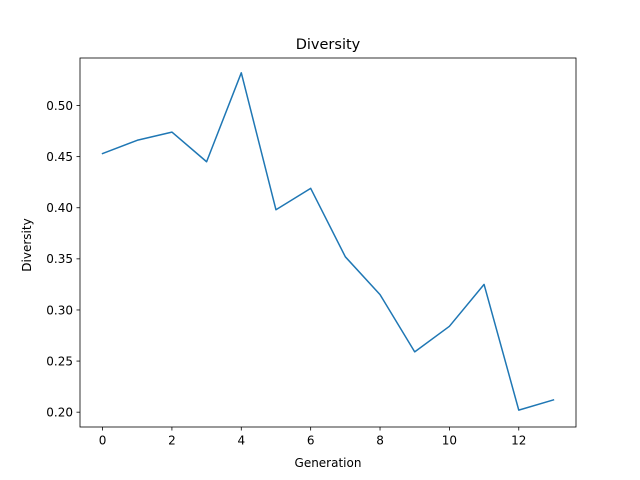  I want to click on y-tick-label: 0.25, so click(59, 361).